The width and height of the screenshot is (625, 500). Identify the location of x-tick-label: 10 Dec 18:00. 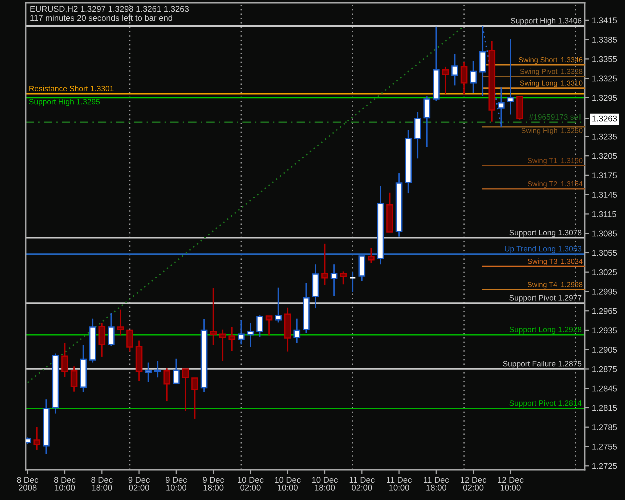
(325, 484).